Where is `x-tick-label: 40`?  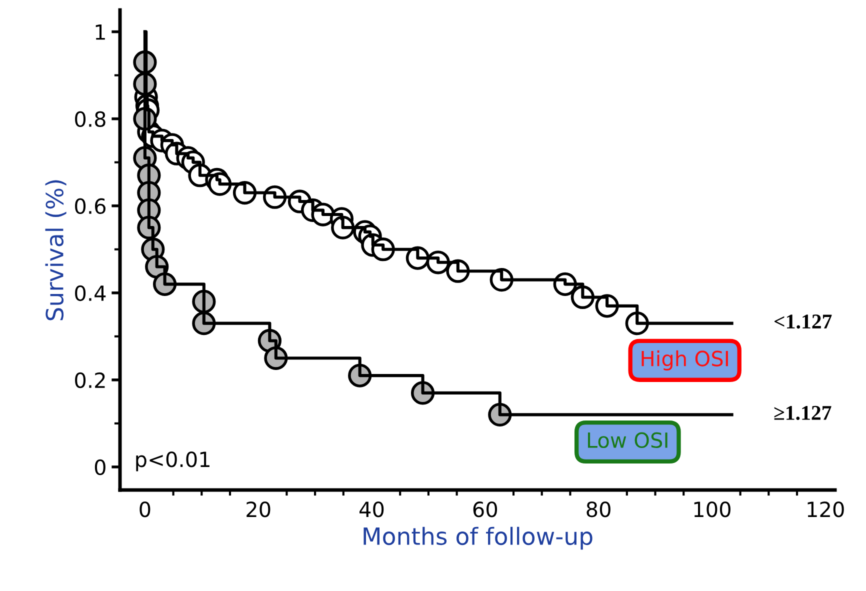
x-tick-label: 40 is located at coordinates (372, 509).